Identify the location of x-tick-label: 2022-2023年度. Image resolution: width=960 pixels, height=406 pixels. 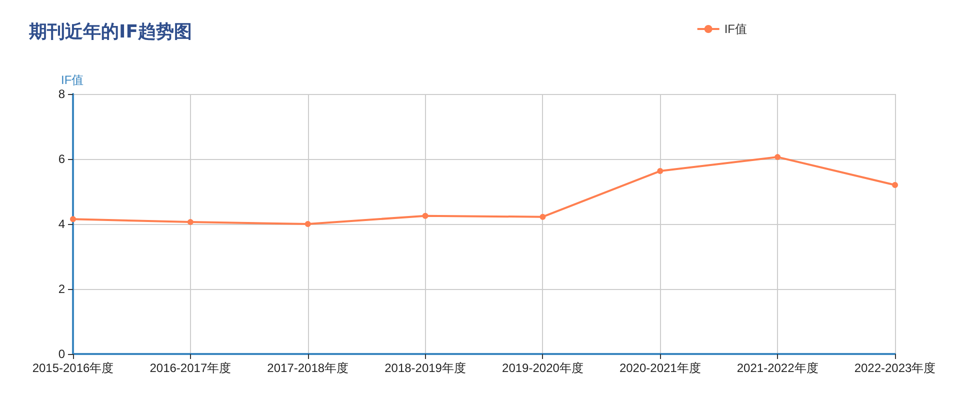
(895, 368).